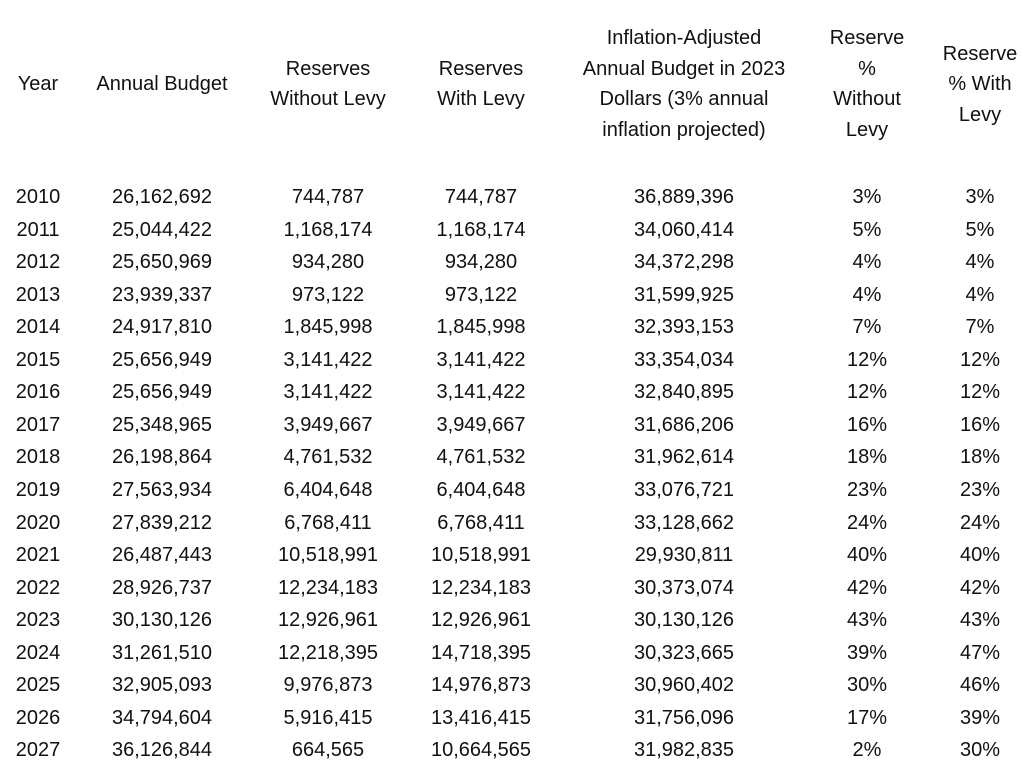  I want to click on table-cell: 33,354,034, so click(684, 359).